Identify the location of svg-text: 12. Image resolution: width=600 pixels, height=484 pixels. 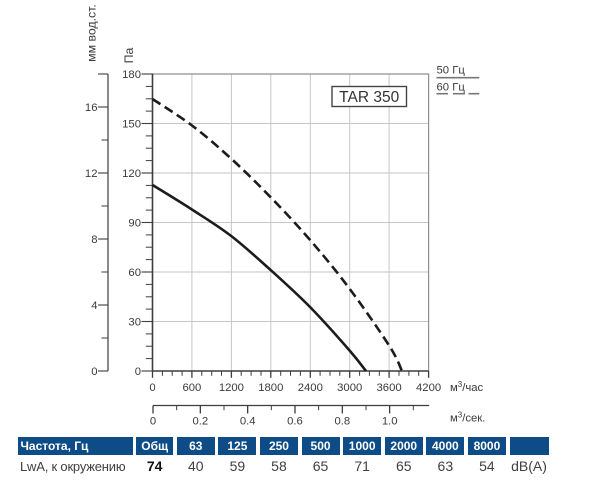
(91, 174).